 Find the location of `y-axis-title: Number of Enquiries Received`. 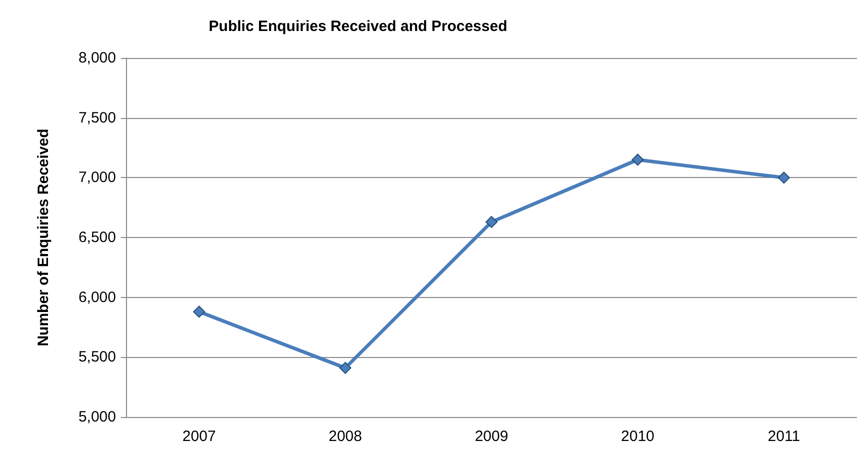

y-axis-title: Number of Enquiries Received is located at coordinates (43, 237).